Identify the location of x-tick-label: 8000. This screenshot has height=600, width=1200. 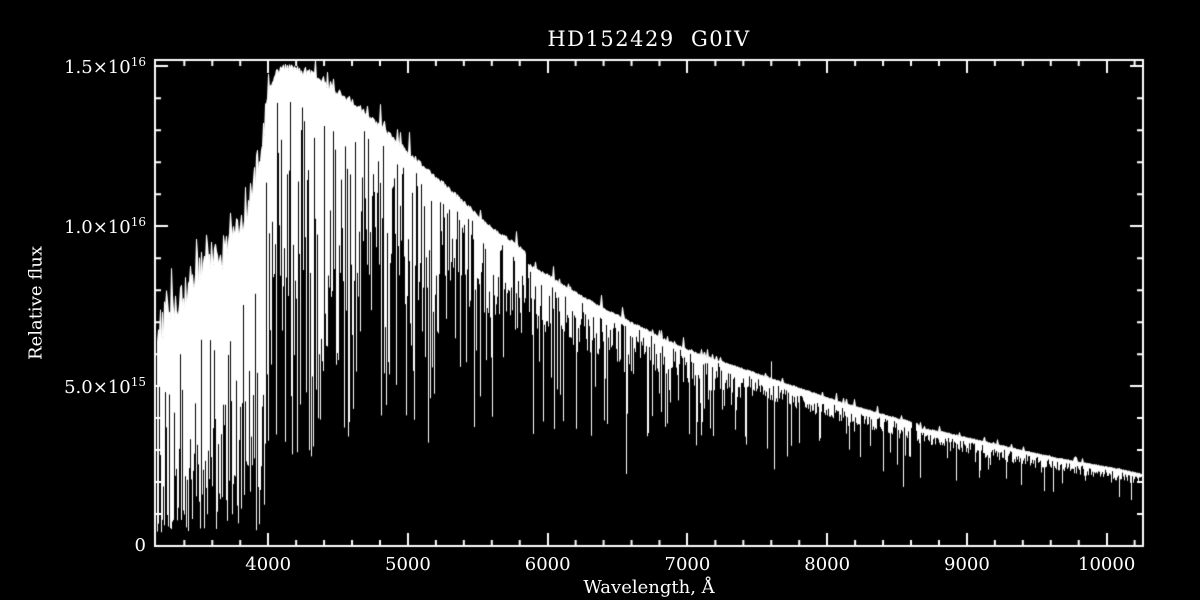
(827, 564).